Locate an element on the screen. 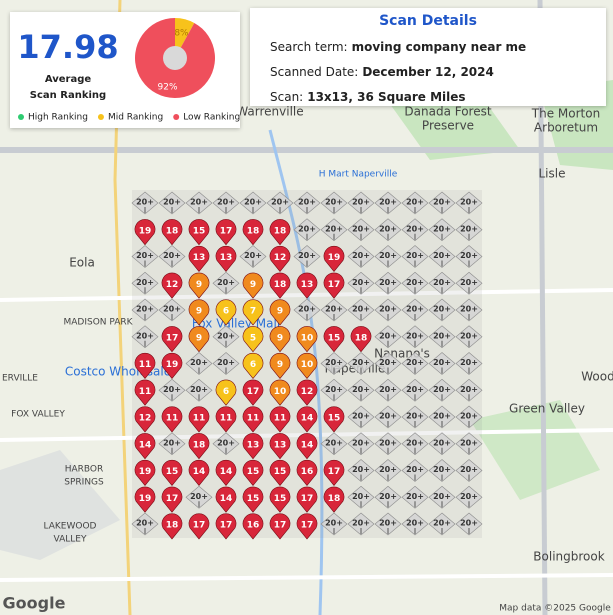  place-label: Green Valley is located at coordinates (547, 409).